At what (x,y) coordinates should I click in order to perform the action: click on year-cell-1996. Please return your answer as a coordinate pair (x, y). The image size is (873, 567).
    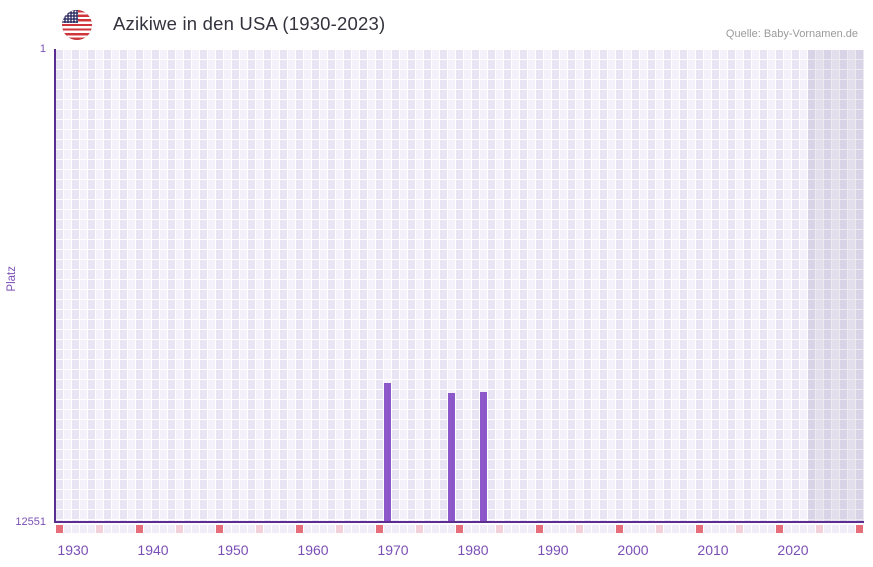
    Looking at the image, I should click on (587, 529).